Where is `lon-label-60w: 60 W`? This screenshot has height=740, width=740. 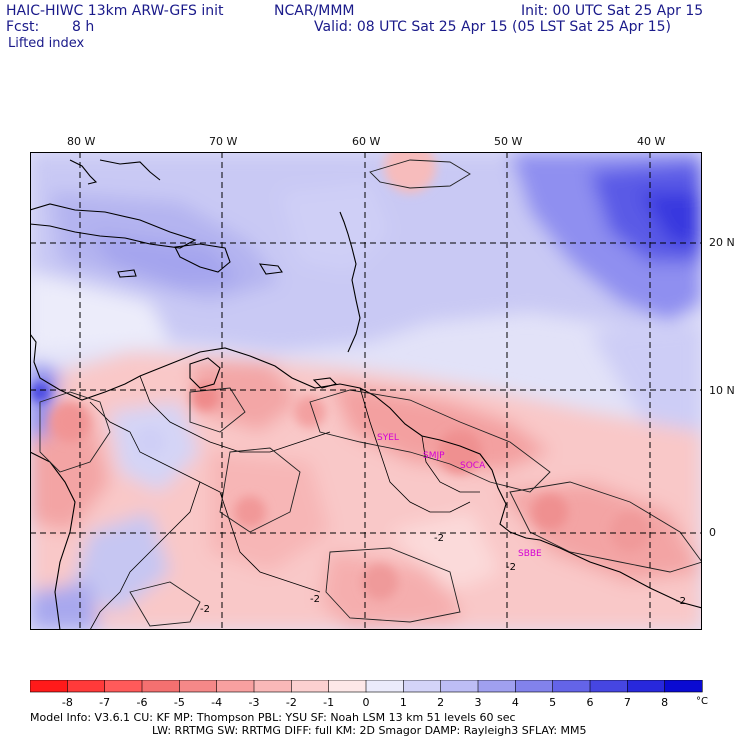
lon-label-60w: 60 W is located at coordinates (366, 141).